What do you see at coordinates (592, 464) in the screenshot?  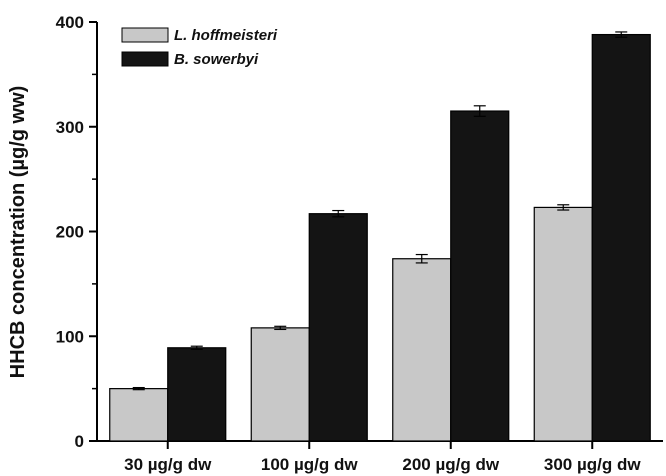 I see `x-category-label: 300 µg/g dw` at bounding box center [592, 464].